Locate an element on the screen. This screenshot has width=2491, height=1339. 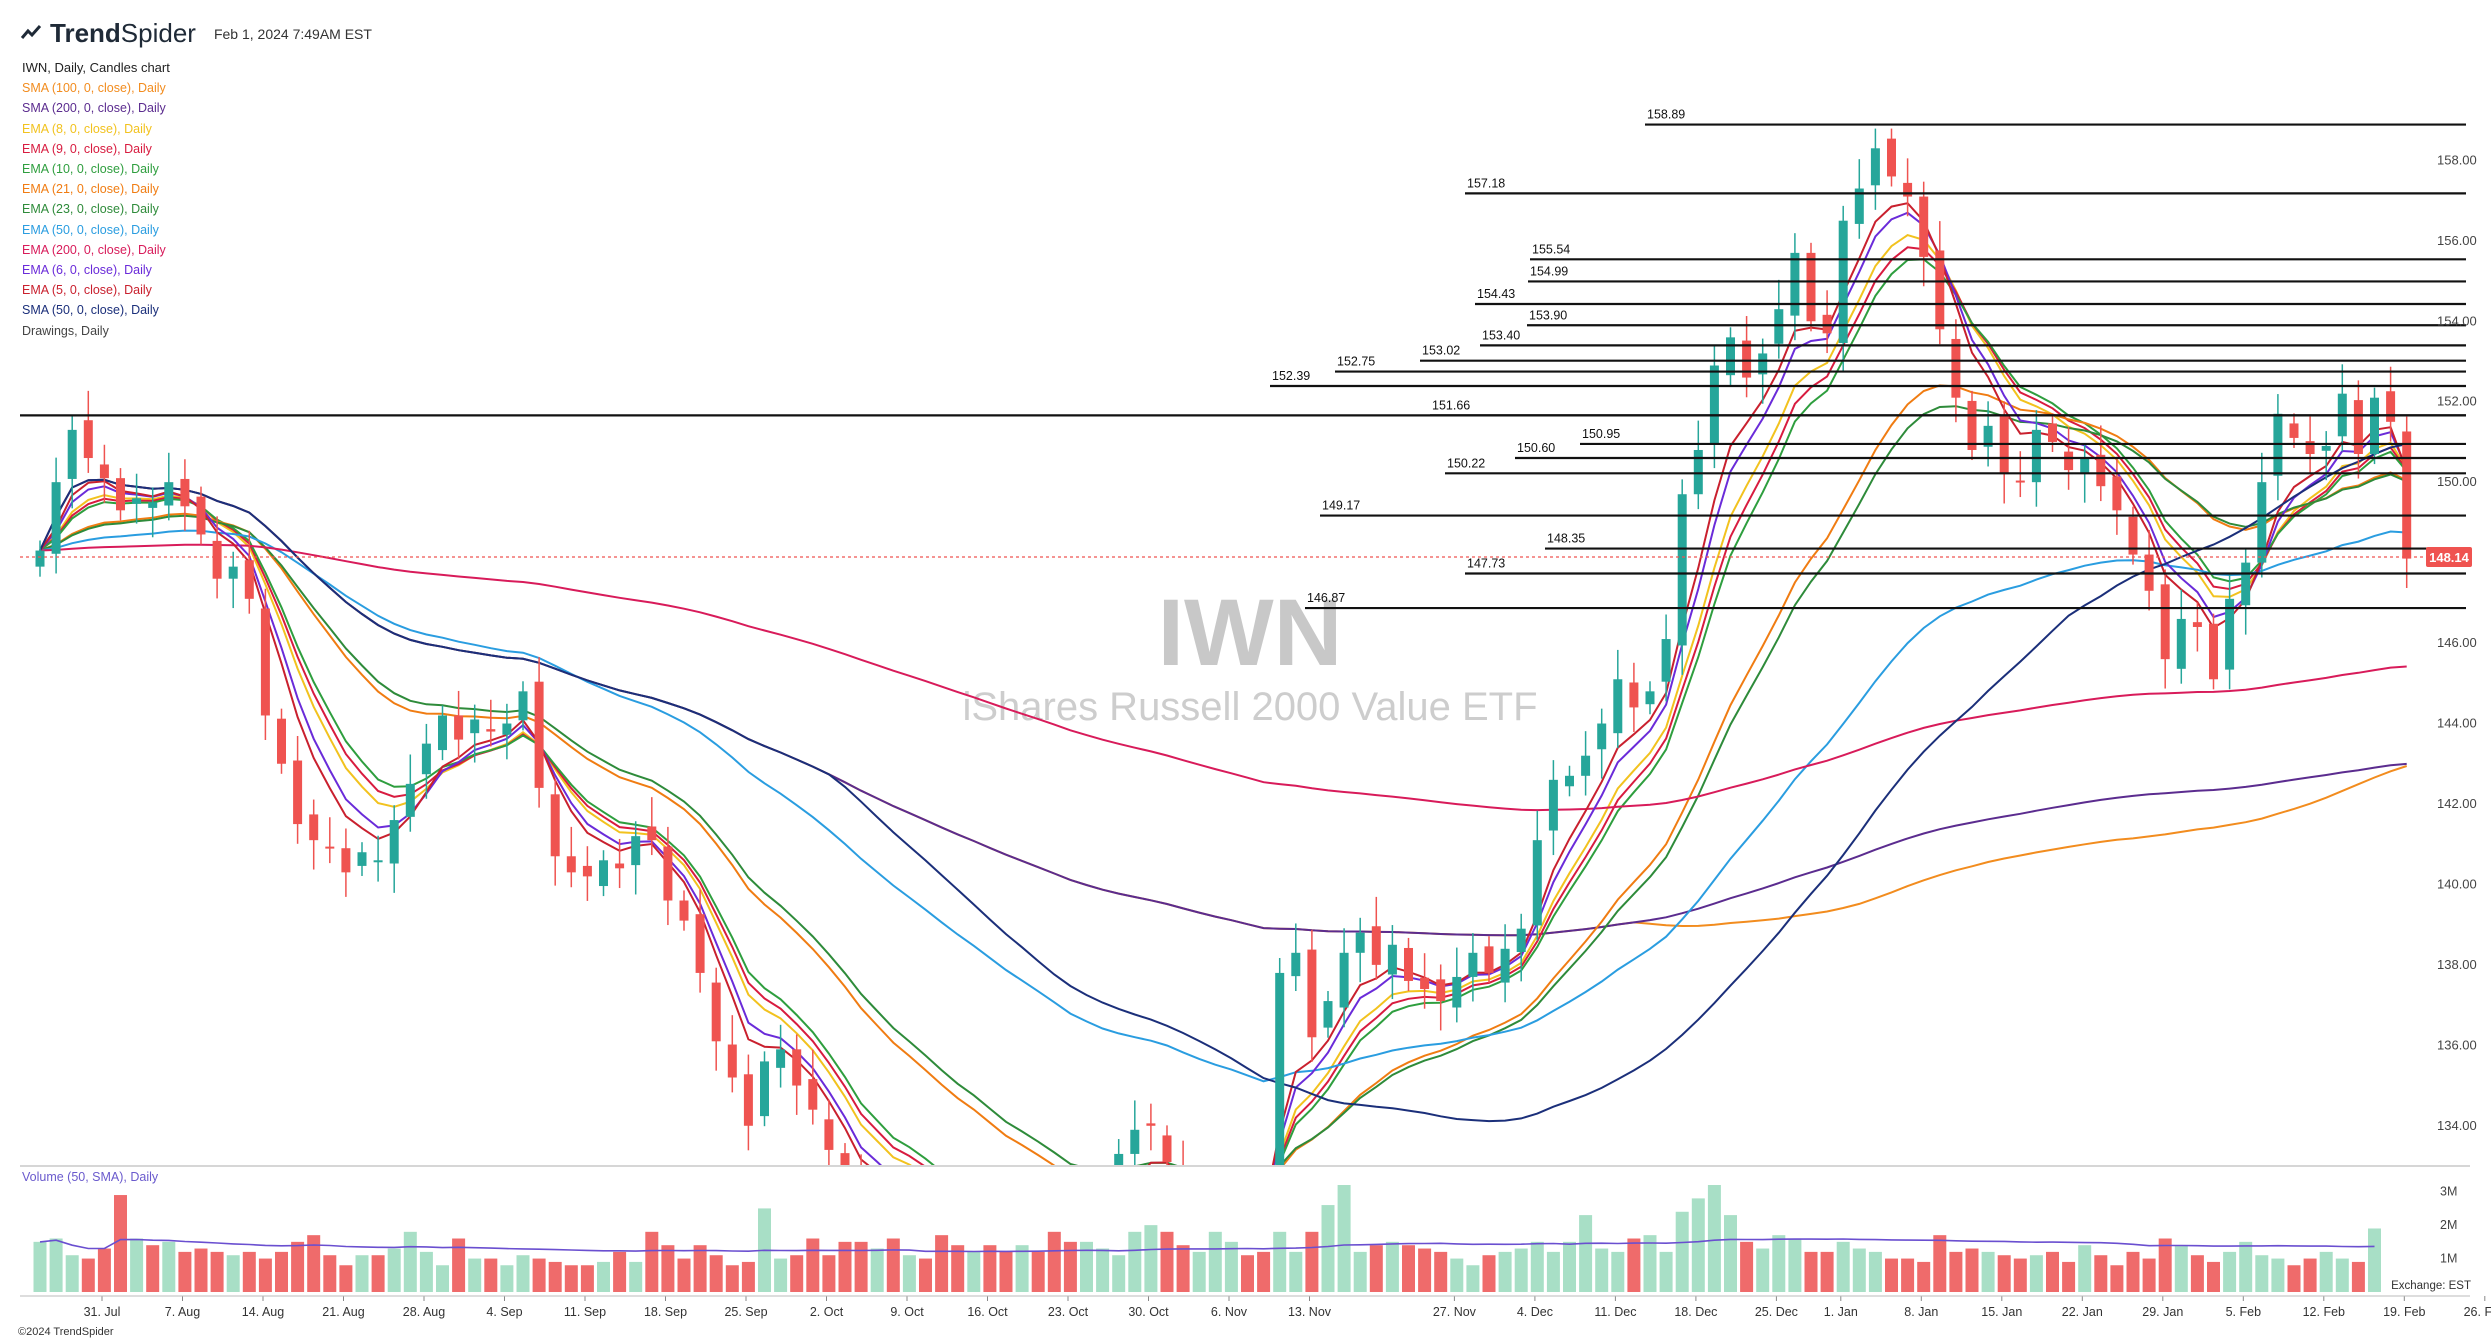
y-tick-label: 158.00 is located at coordinates (2457, 159).